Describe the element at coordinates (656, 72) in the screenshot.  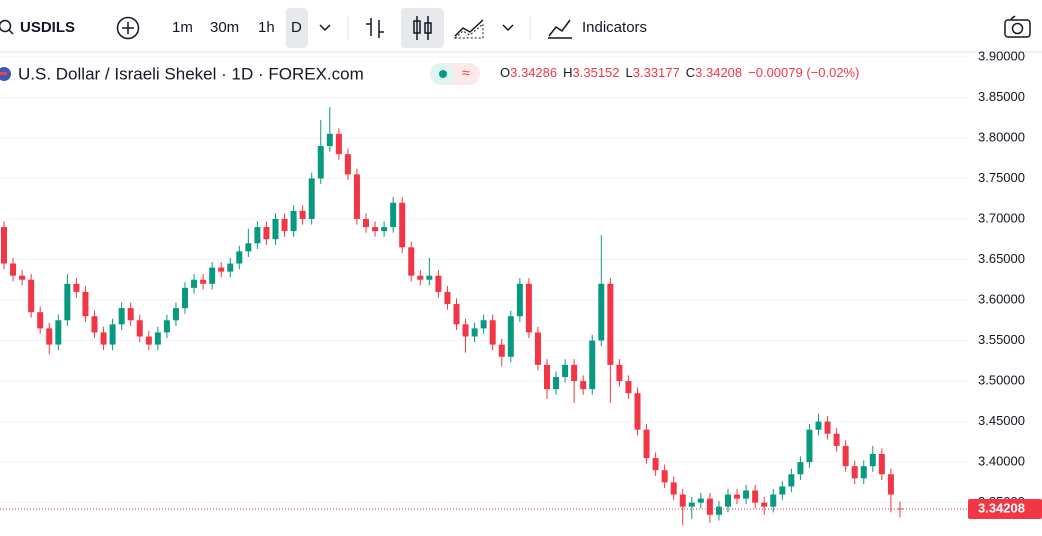
I see `legend-low: 3.33177` at that location.